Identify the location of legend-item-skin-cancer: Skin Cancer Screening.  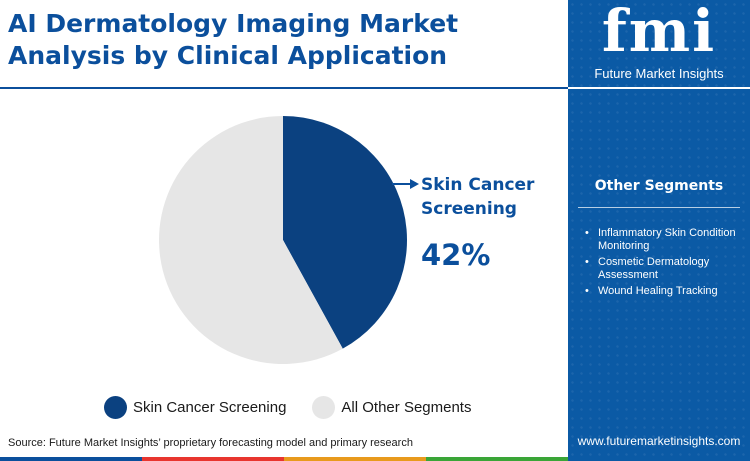
(195, 407).